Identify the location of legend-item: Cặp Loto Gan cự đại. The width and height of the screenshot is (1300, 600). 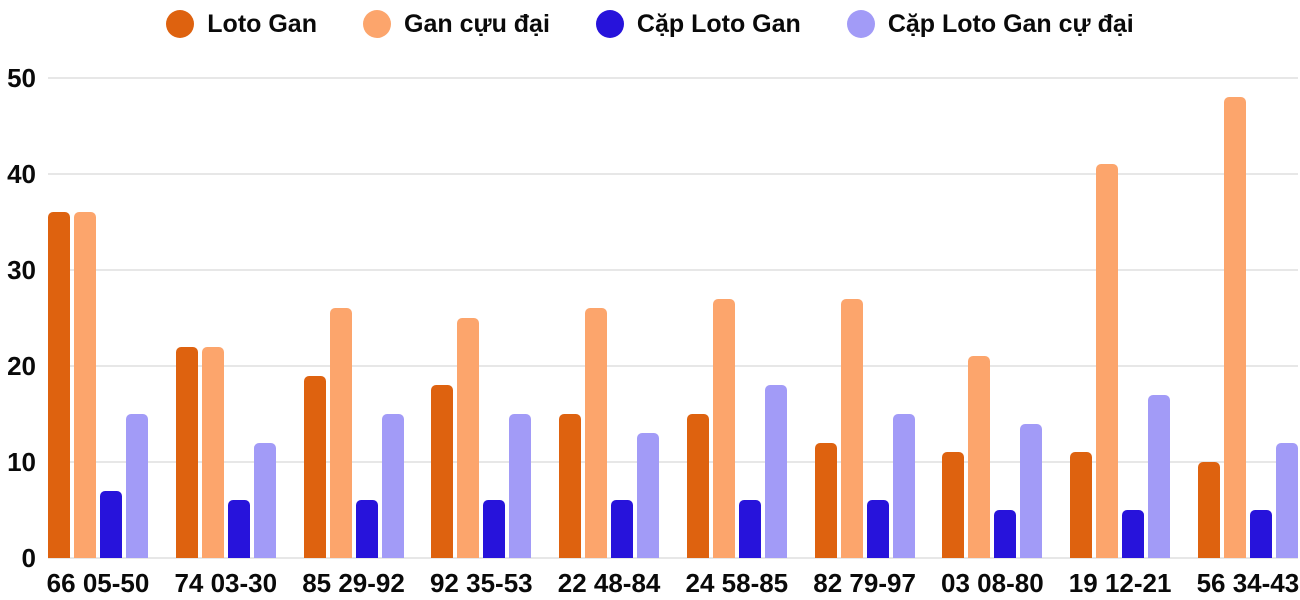
(990, 24).